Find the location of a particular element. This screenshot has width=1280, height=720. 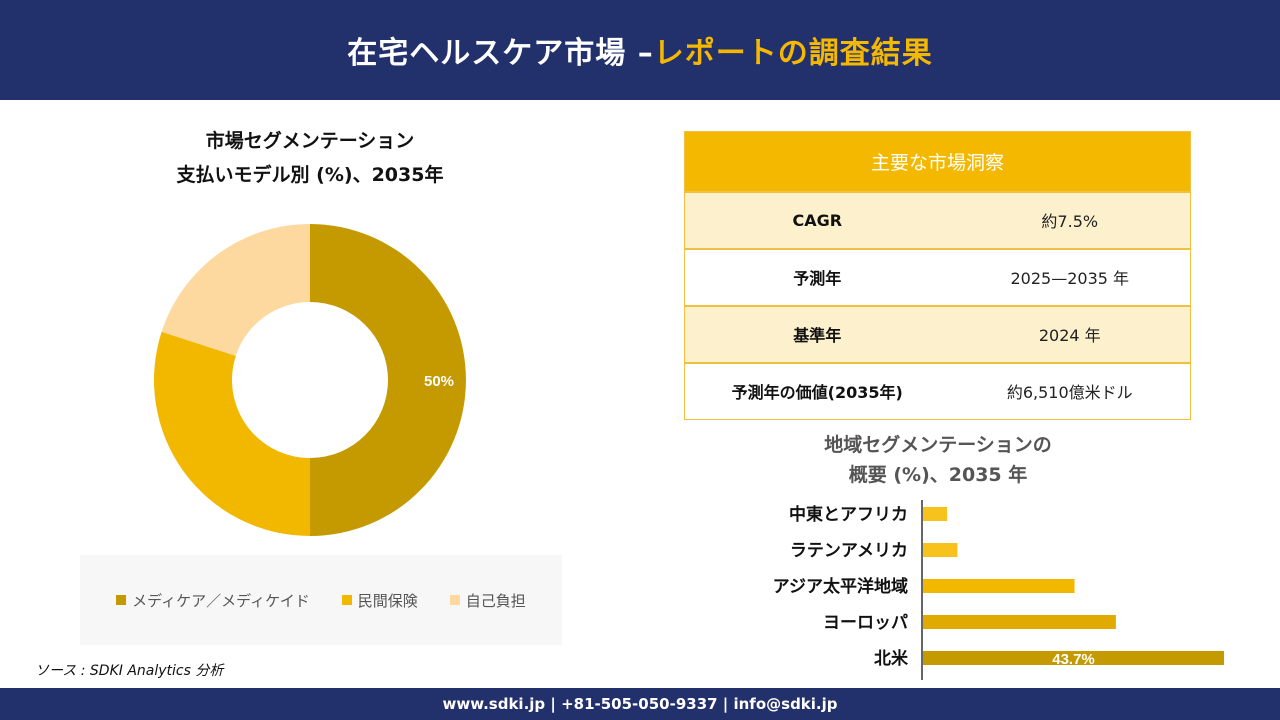

insights-key-forecast-period: 予測年 is located at coordinates (817, 276).